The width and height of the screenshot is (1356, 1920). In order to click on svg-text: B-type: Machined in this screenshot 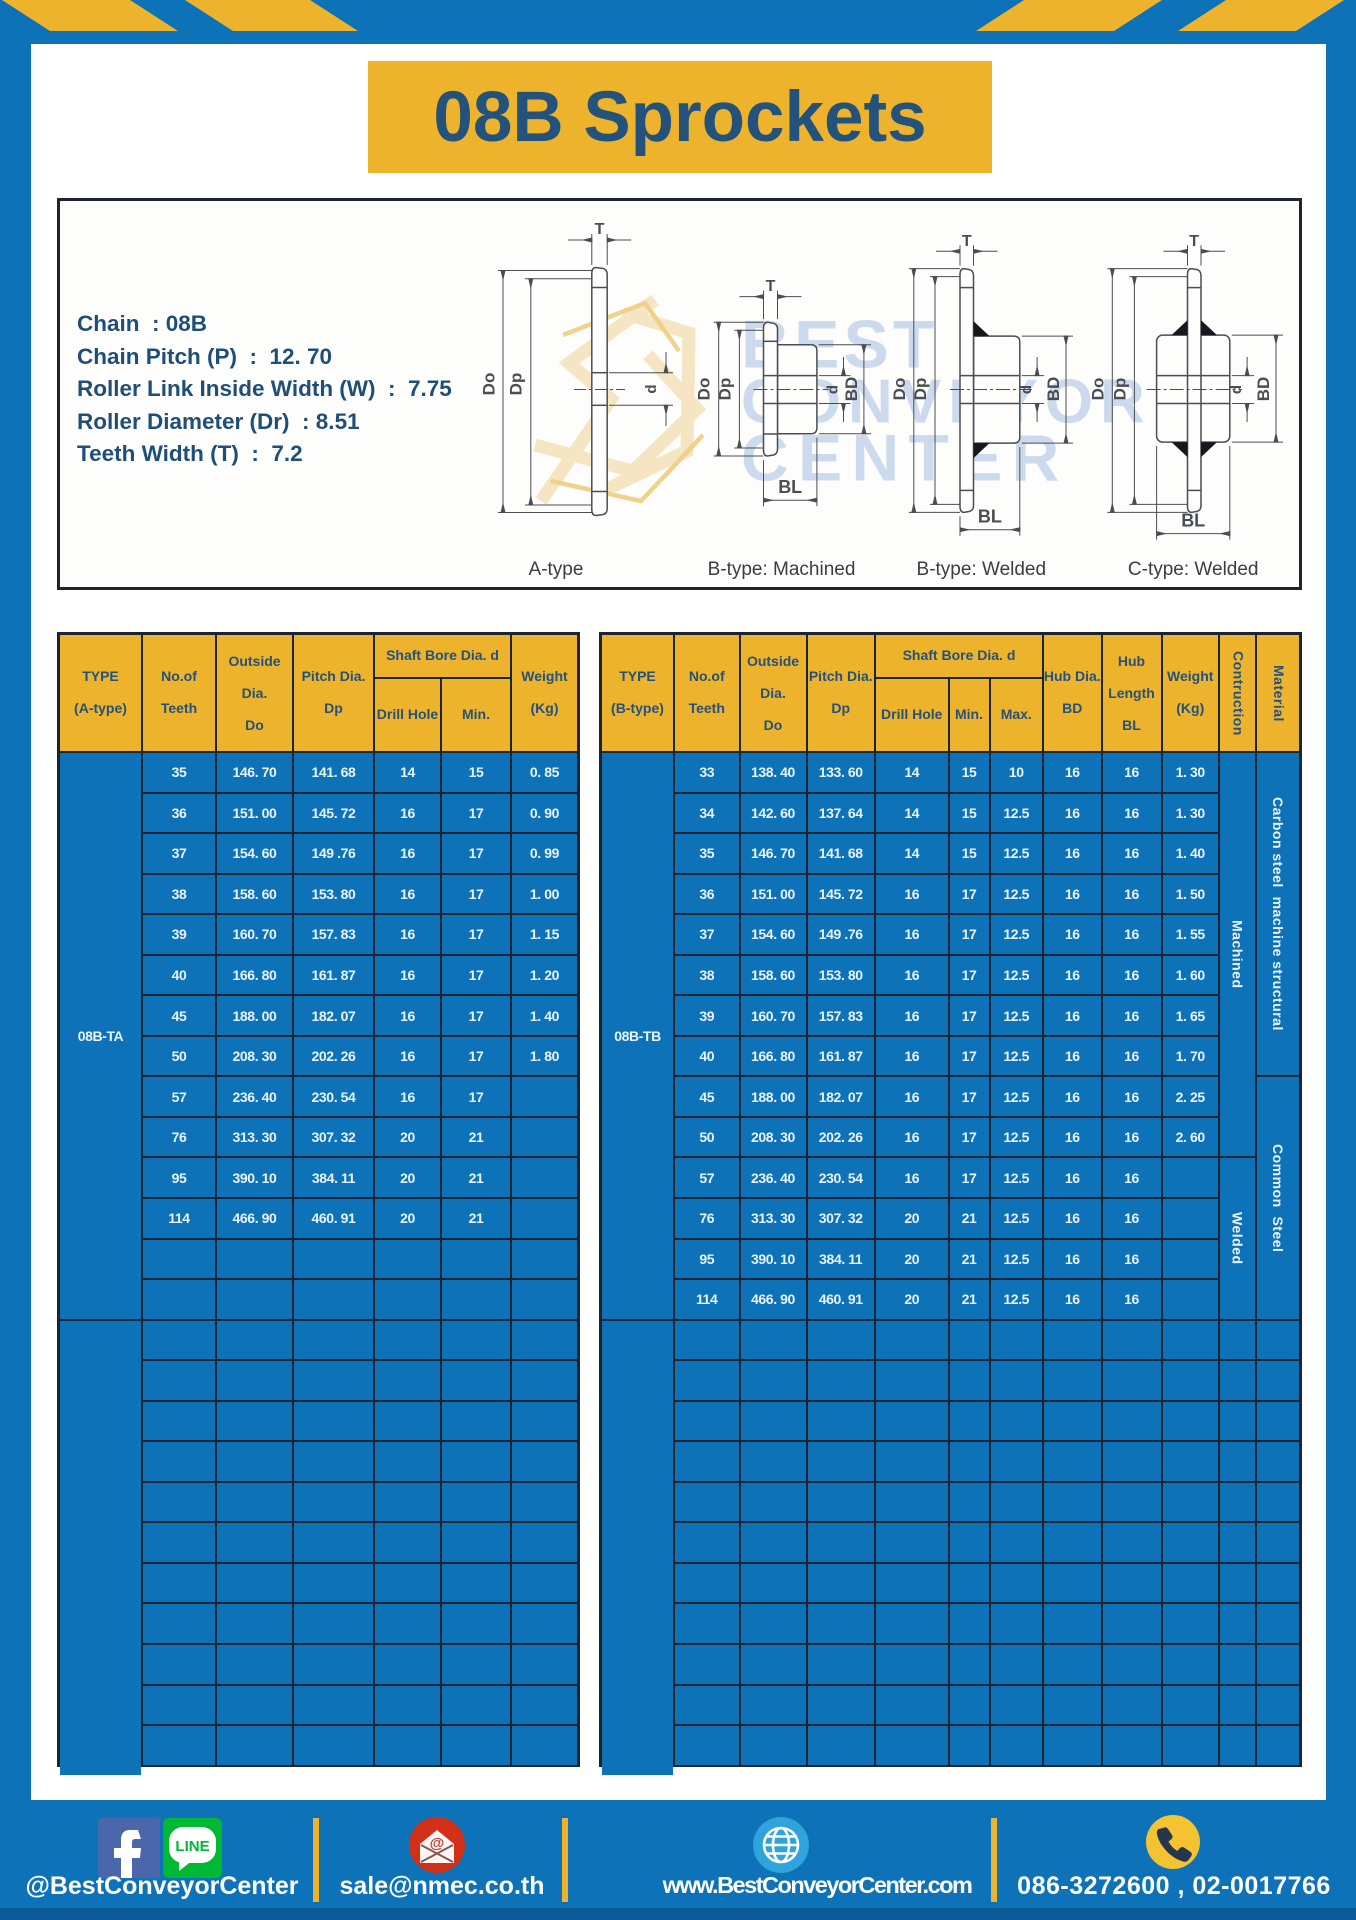, I will do `click(782, 569)`.